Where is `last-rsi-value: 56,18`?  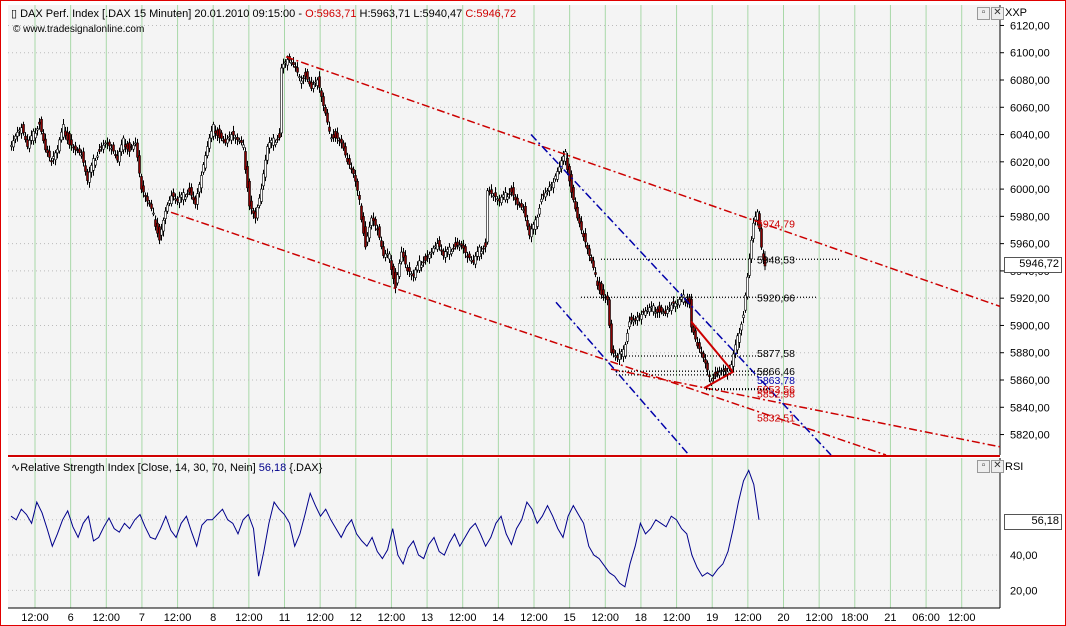
last-rsi-value: 56,18 is located at coordinates (1045, 521).